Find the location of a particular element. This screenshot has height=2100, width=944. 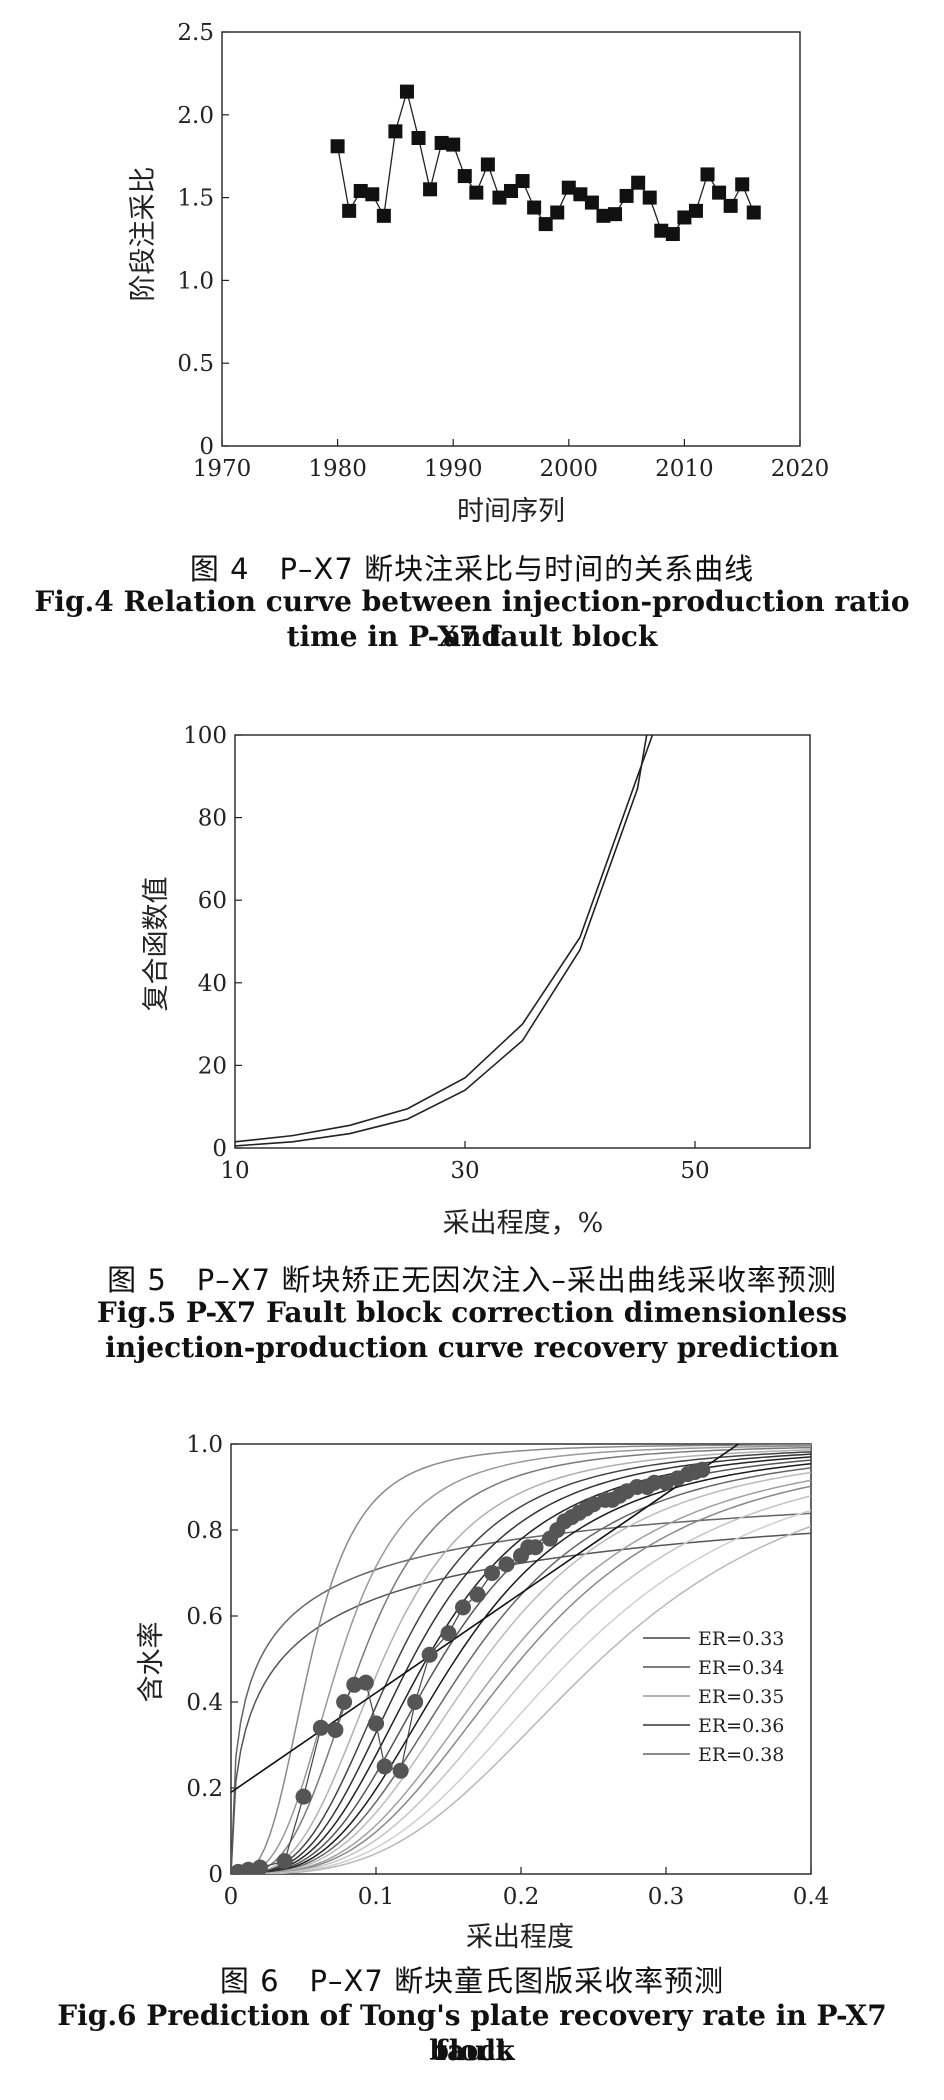

fig4-x-tick-label: 2020 is located at coordinates (800, 469).